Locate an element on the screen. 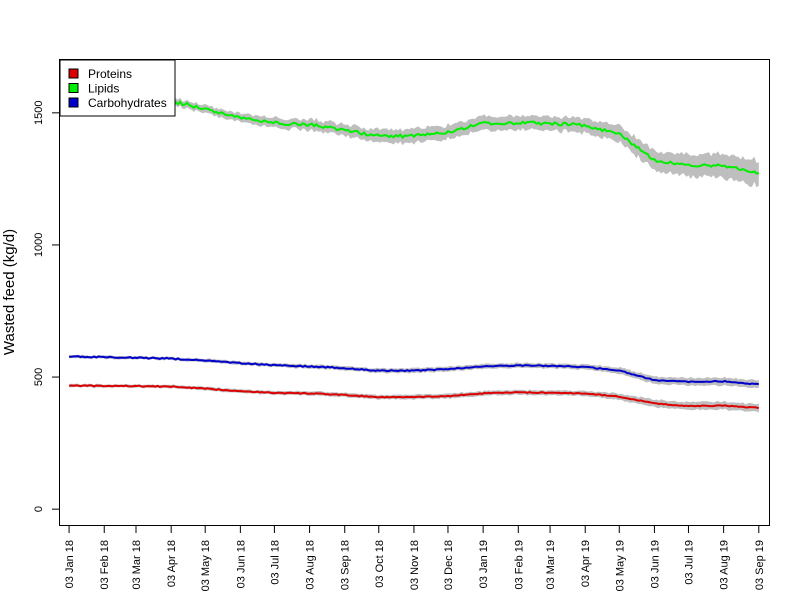  x-tick-label: 03 Feb 19 is located at coordinates (519, 565).